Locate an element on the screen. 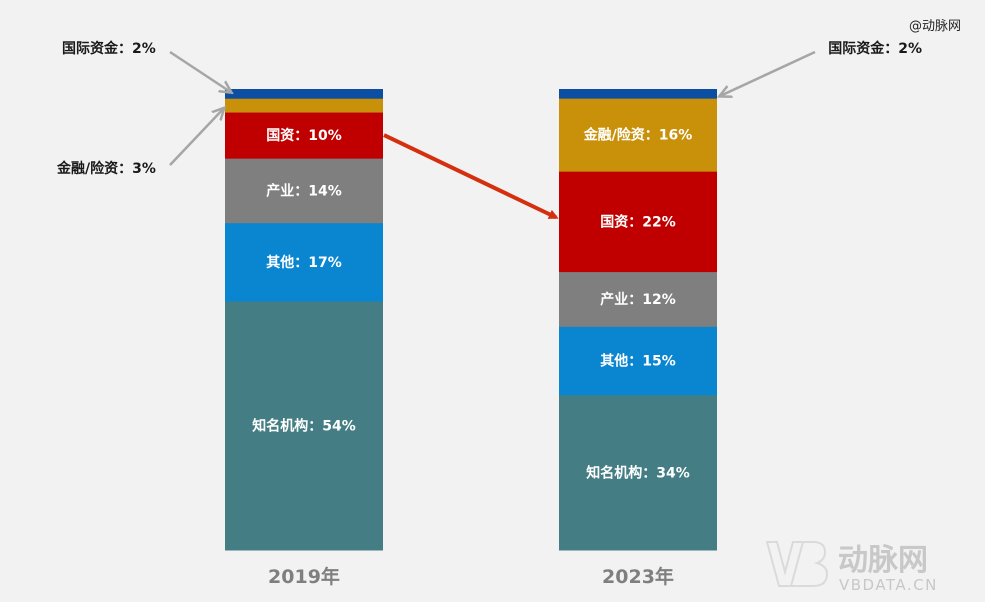 This screenshot has width=985, height=602. data-label-finance-0: 金融/险资：3% is located at coordinates (106, 168).